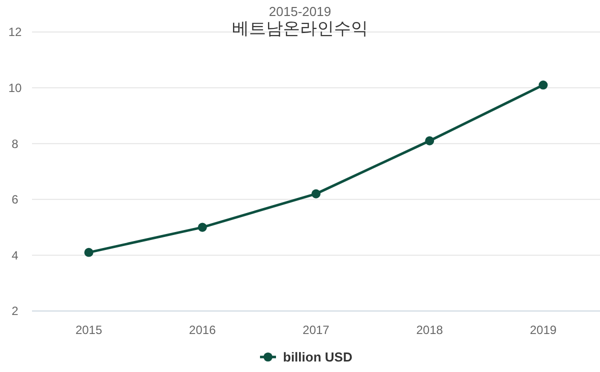  Describe the element at coordinates (543, 330) in the screenshot. I see `x-tick-label: 2019` at that location.